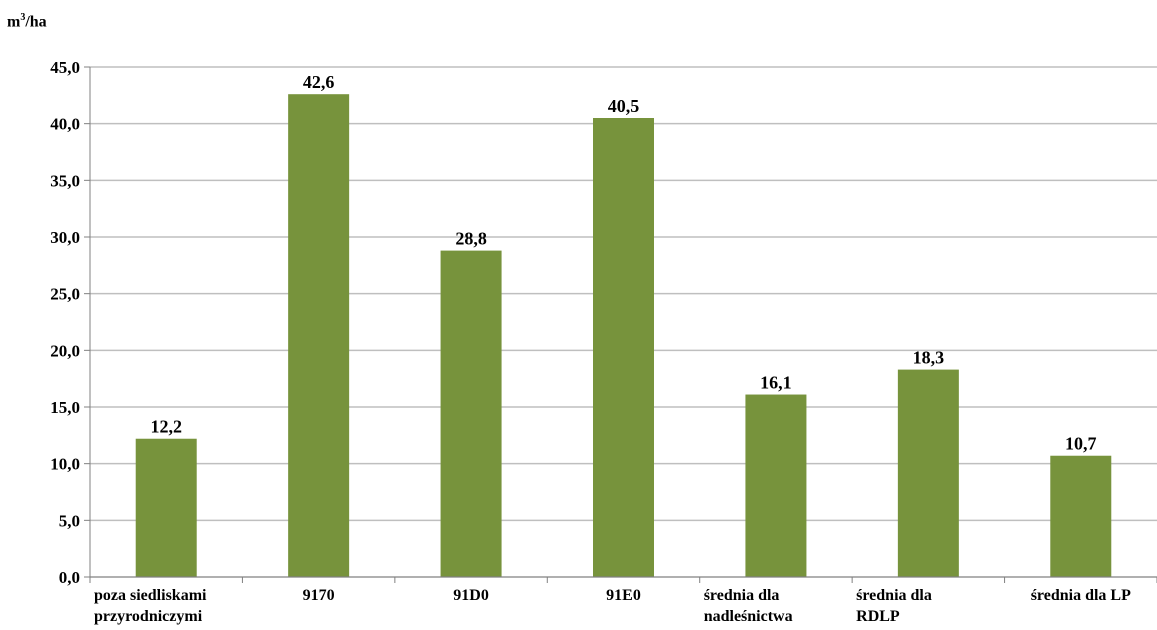  What do you see at coordinates (65, 294) in the screenshot?
I see `y-tick-label: 25,0` at bounding box center [65, 294].